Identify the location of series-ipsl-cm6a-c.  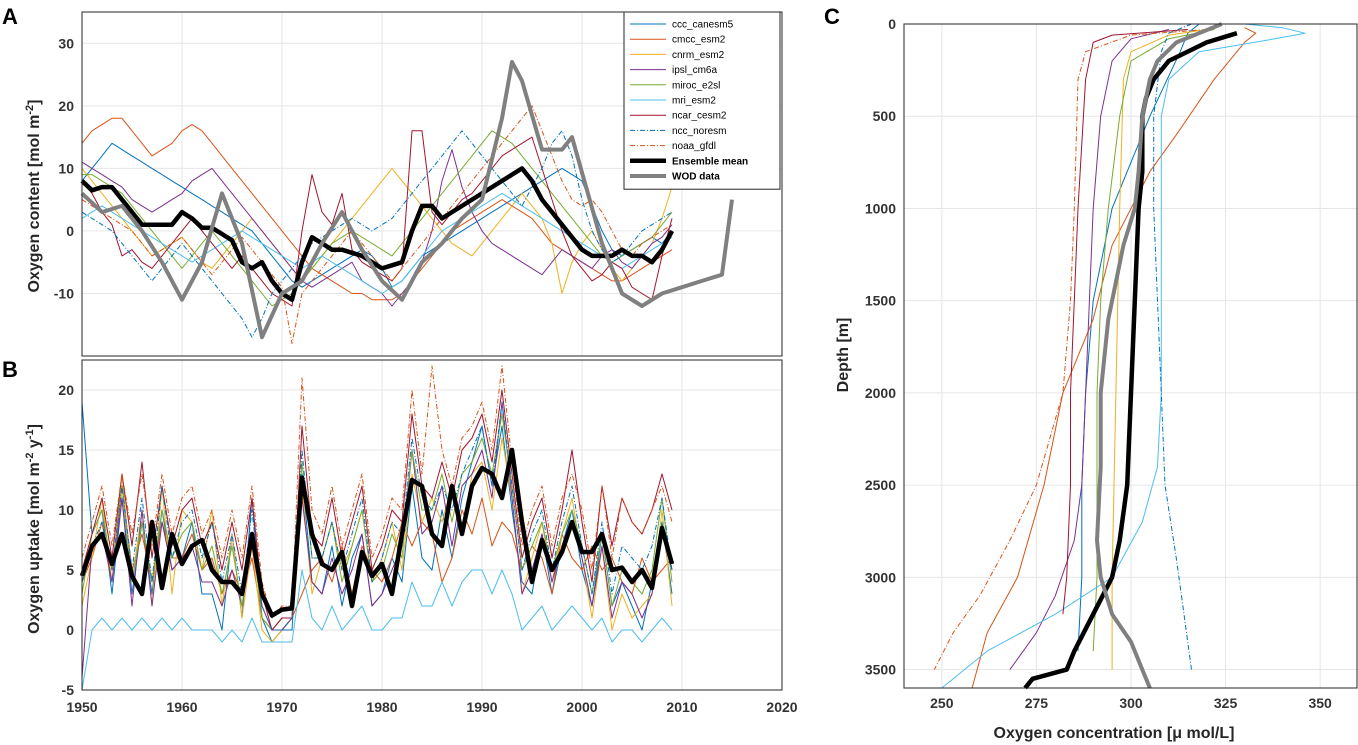
(1089, 349).